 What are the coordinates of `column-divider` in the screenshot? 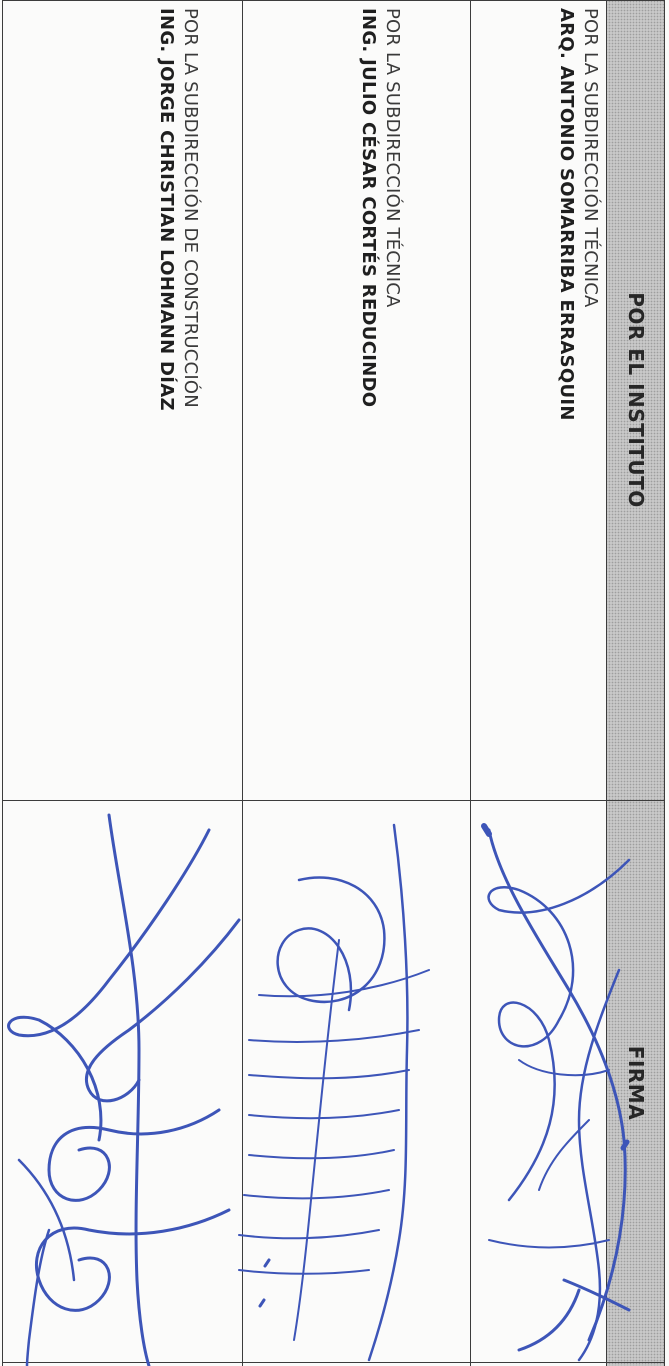 It's located at (333, 800).